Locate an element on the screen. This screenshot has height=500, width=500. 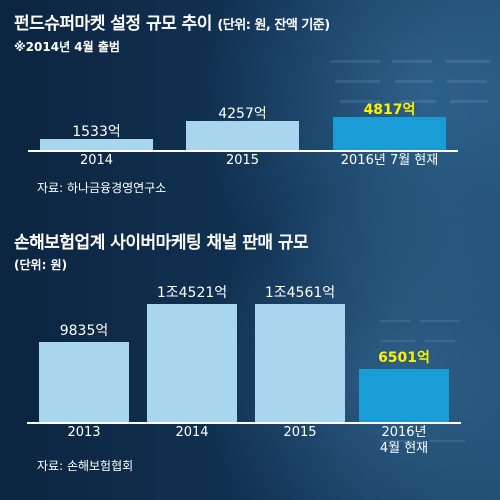
chart2-baseline is located at coordinates (244, 423).